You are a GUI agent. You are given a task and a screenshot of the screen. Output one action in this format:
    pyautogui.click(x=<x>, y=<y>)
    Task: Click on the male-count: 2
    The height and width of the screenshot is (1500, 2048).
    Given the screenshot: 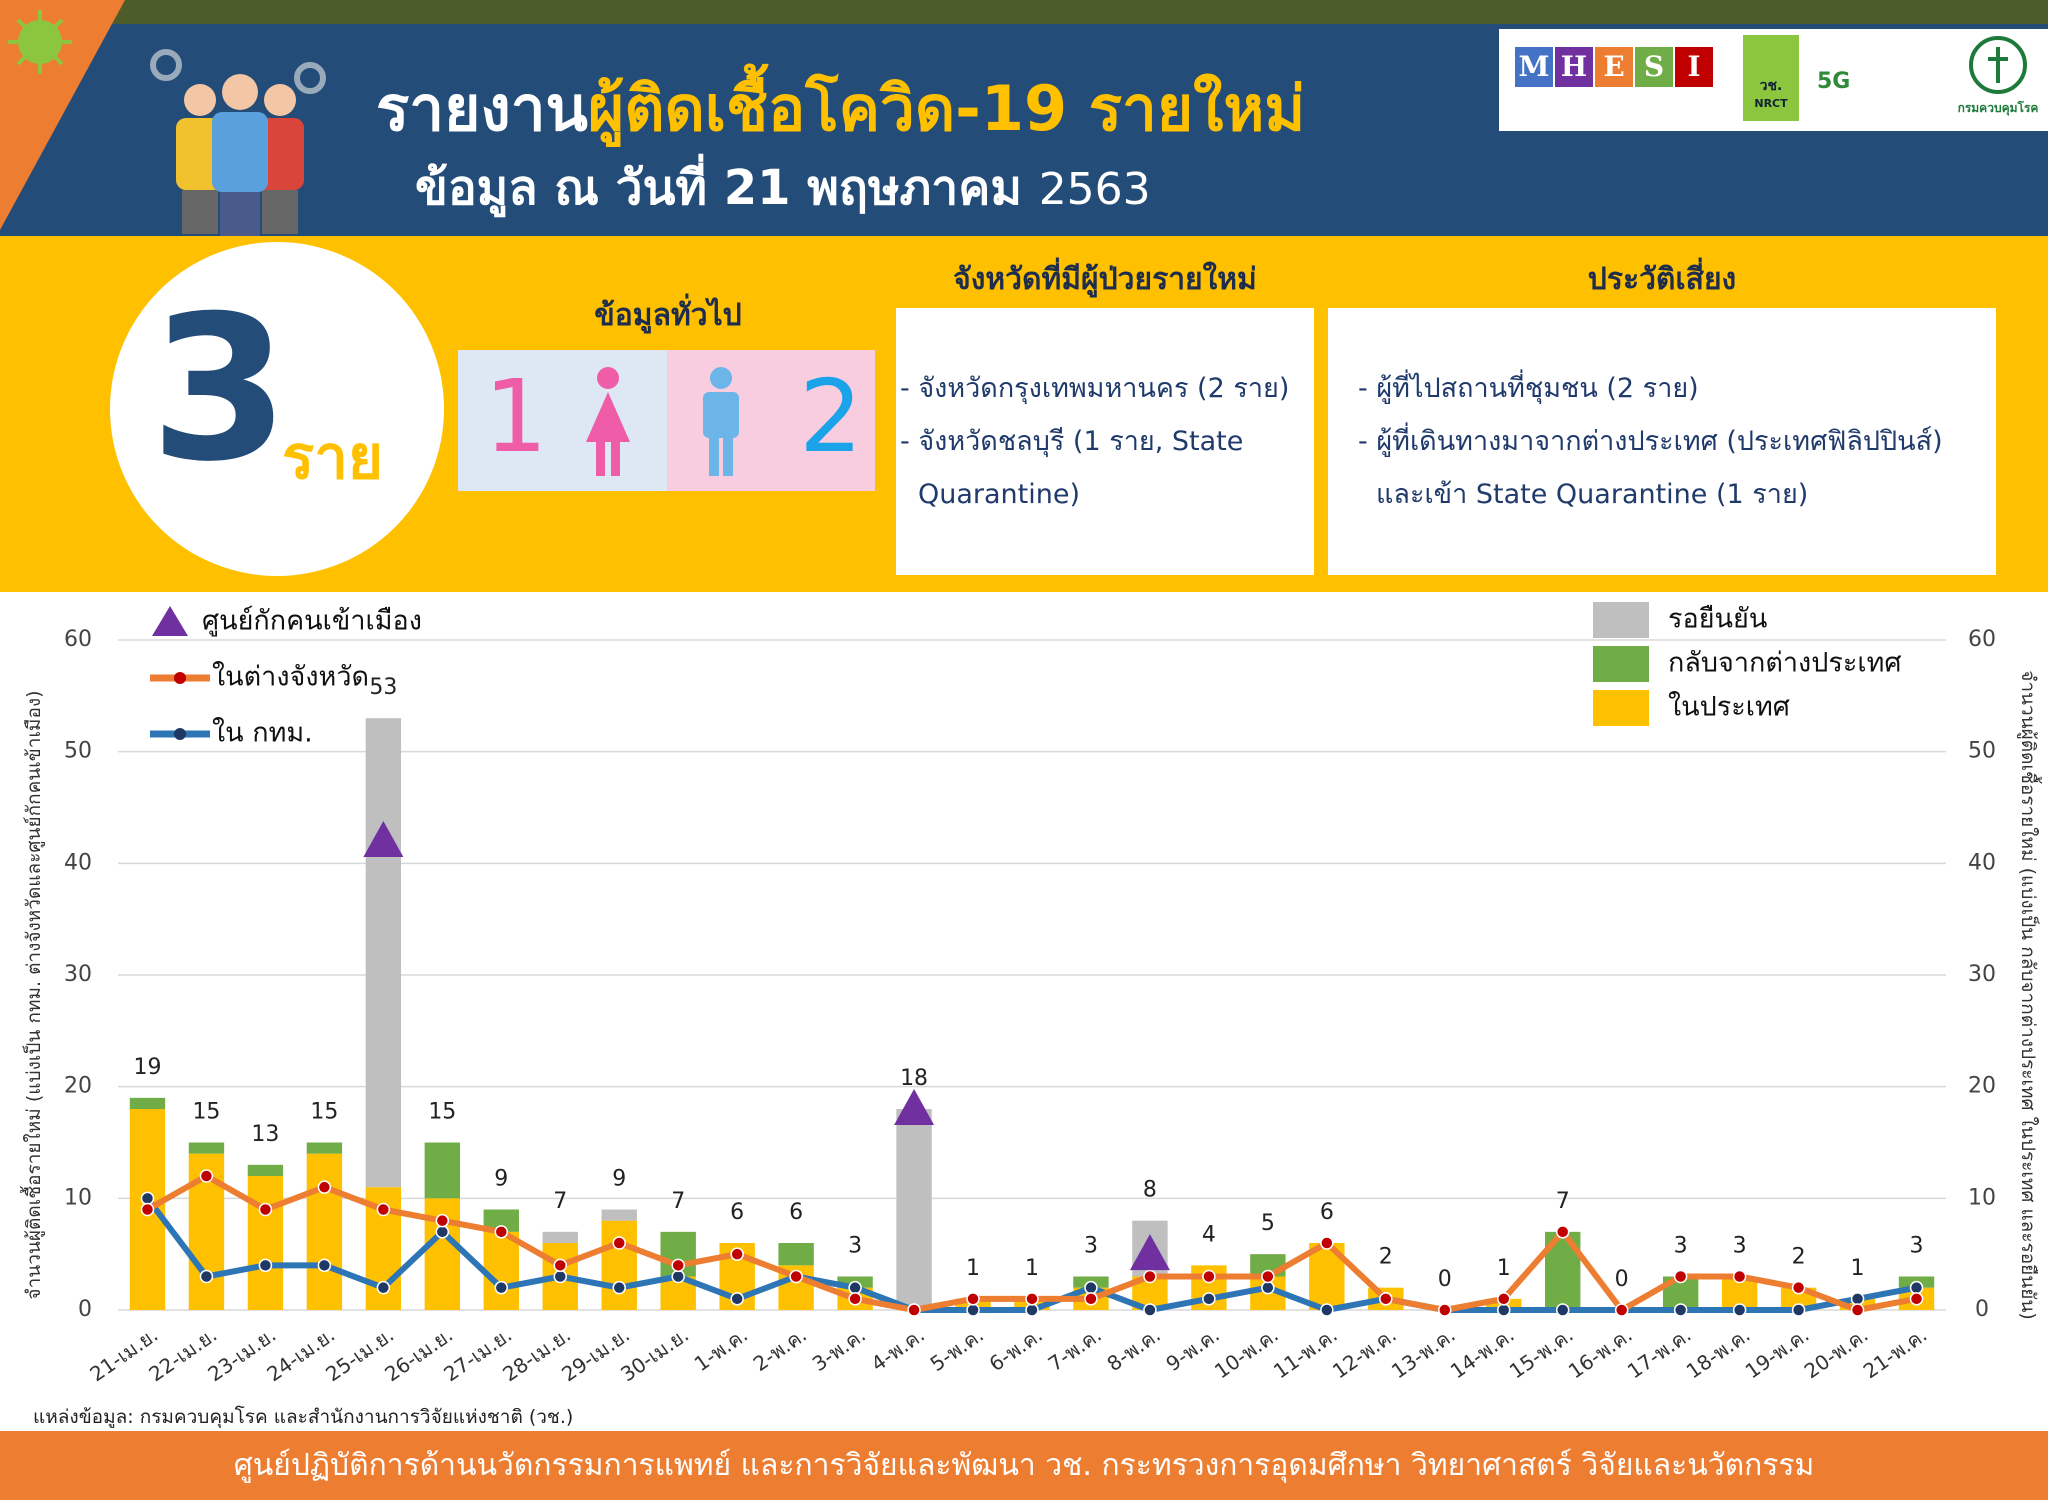 What is the action you would take?
    pyautogui.click(x=831, y=416)
    